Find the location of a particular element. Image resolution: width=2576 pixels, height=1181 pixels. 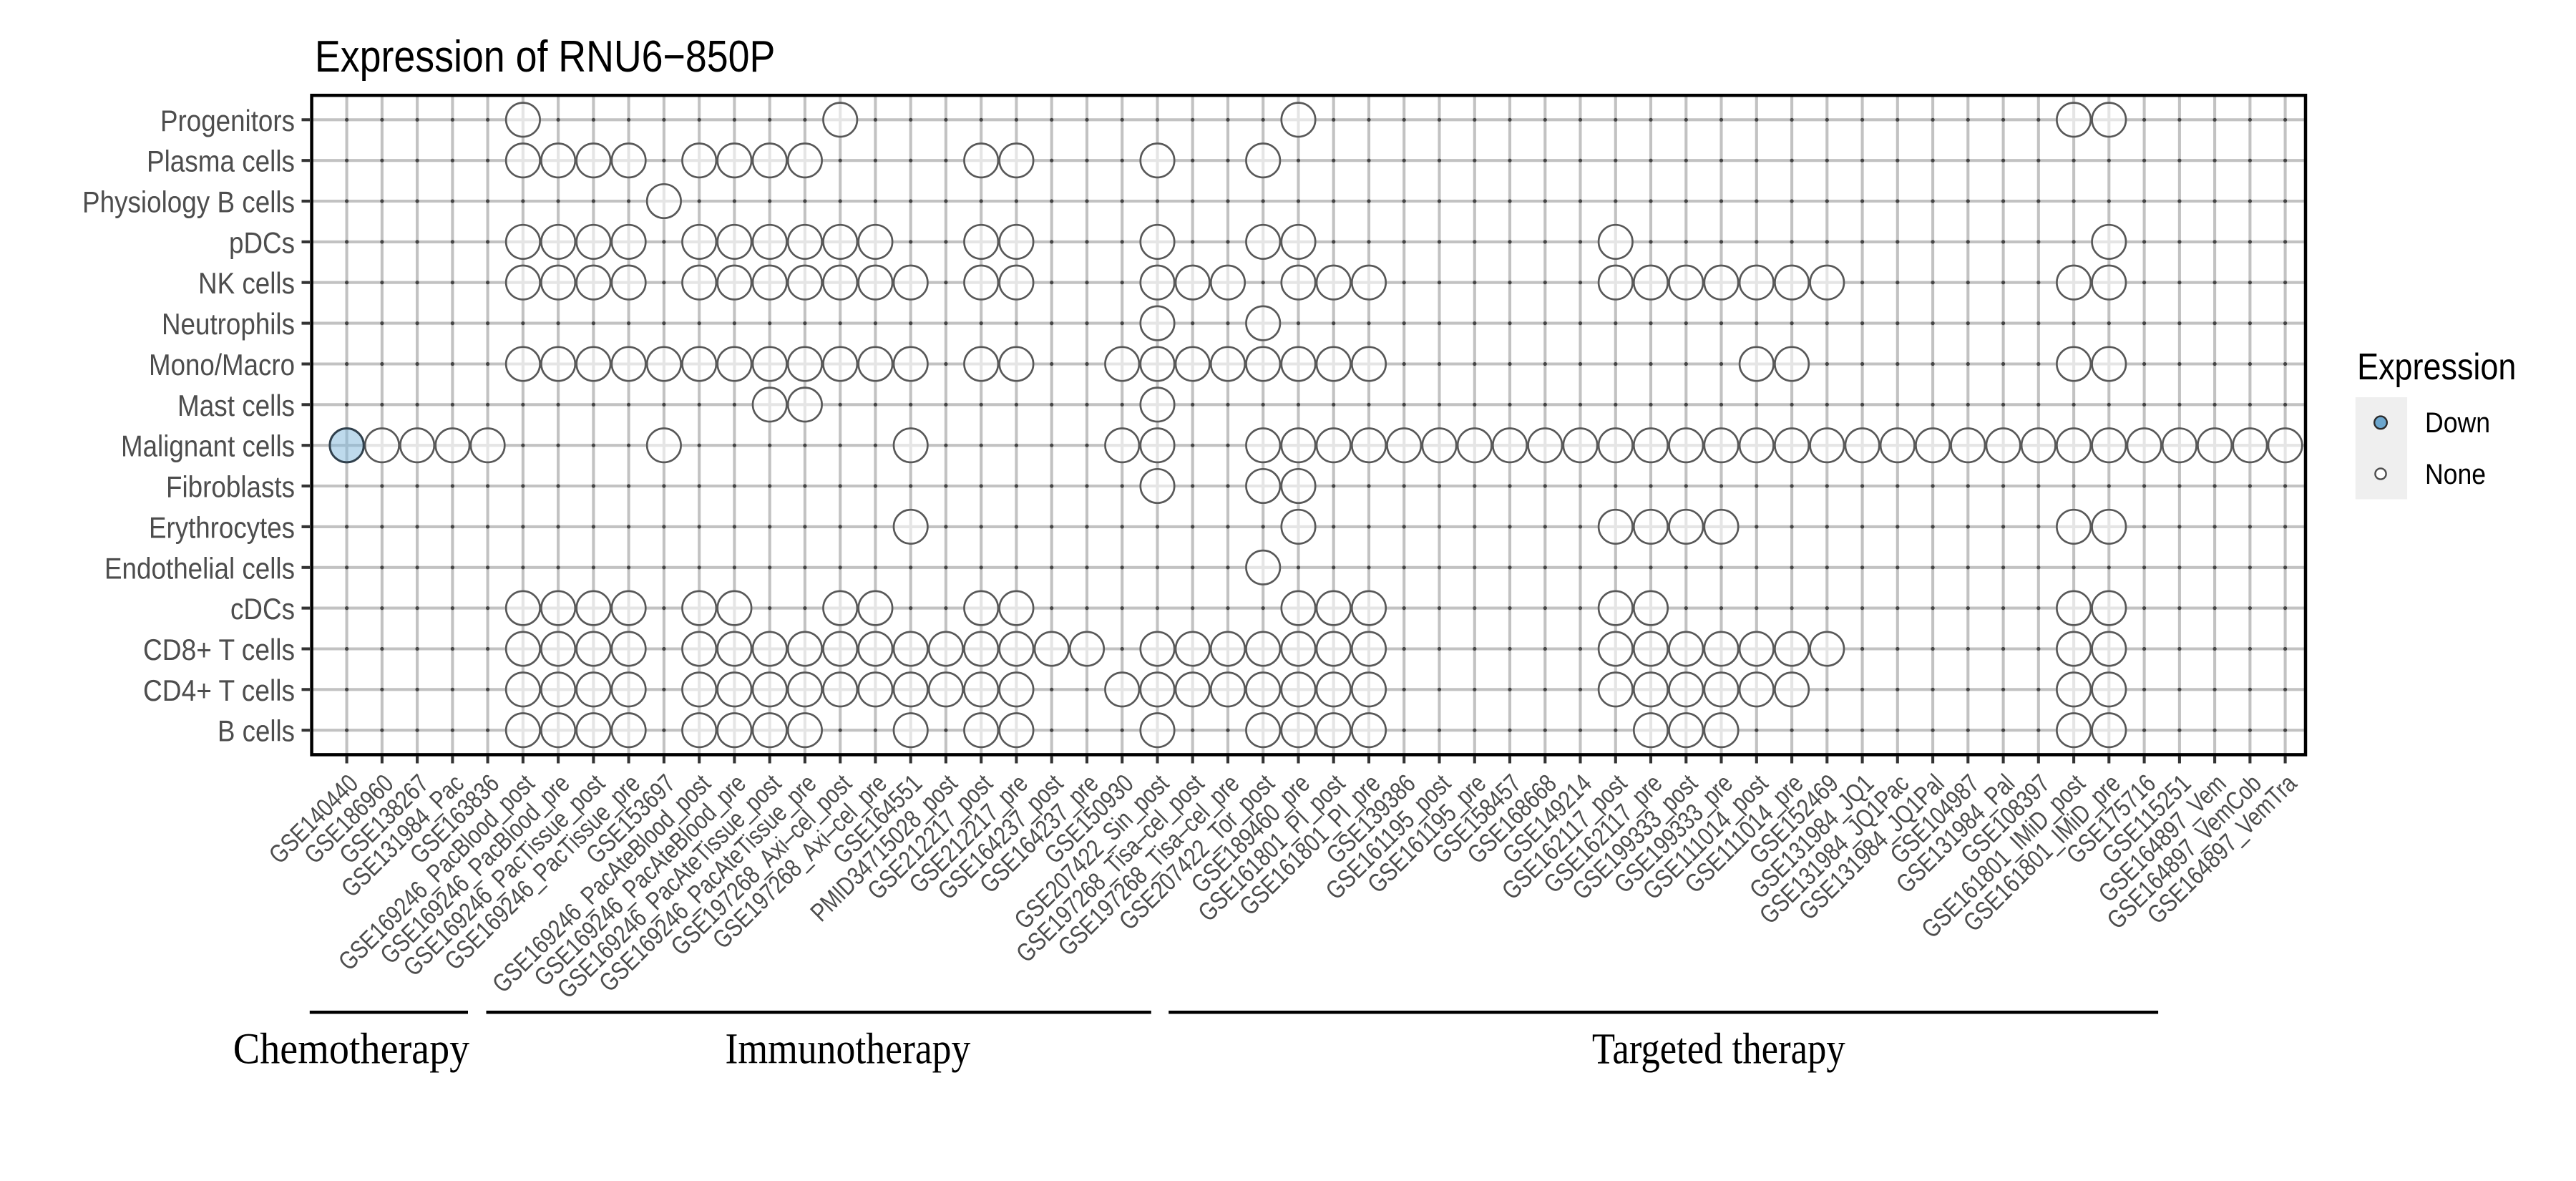

svg-text: pDCs is located at coordinates (262, 242).